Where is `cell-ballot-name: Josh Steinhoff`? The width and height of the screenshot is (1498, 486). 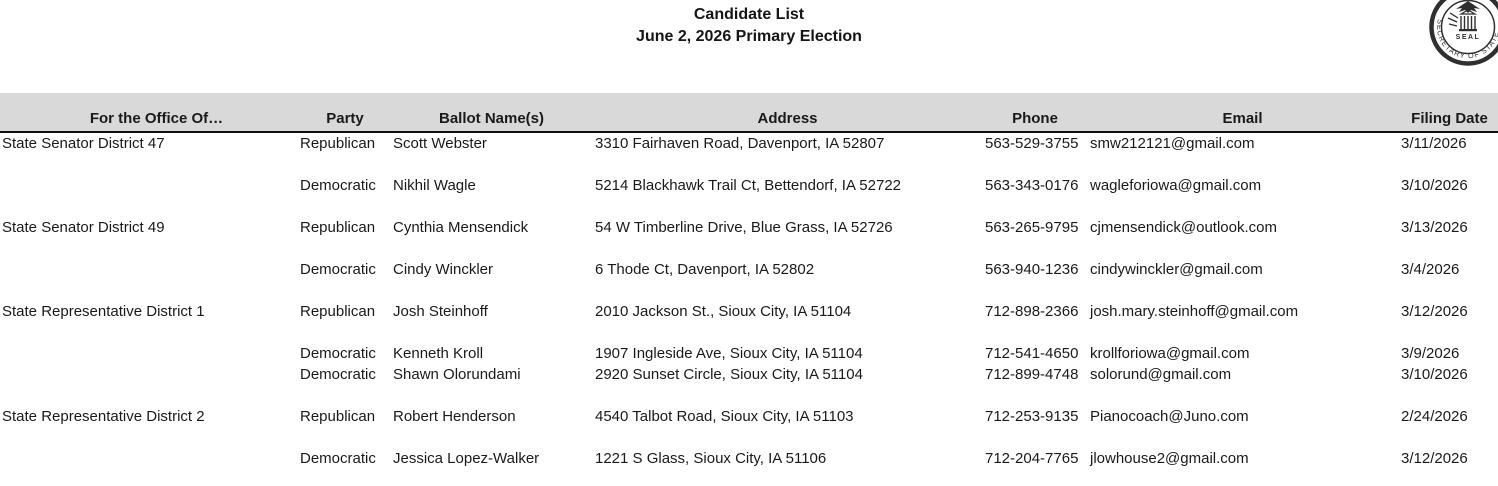 cell-ballot-name: Josh Steinhoff is located at coordinates (440, 311).